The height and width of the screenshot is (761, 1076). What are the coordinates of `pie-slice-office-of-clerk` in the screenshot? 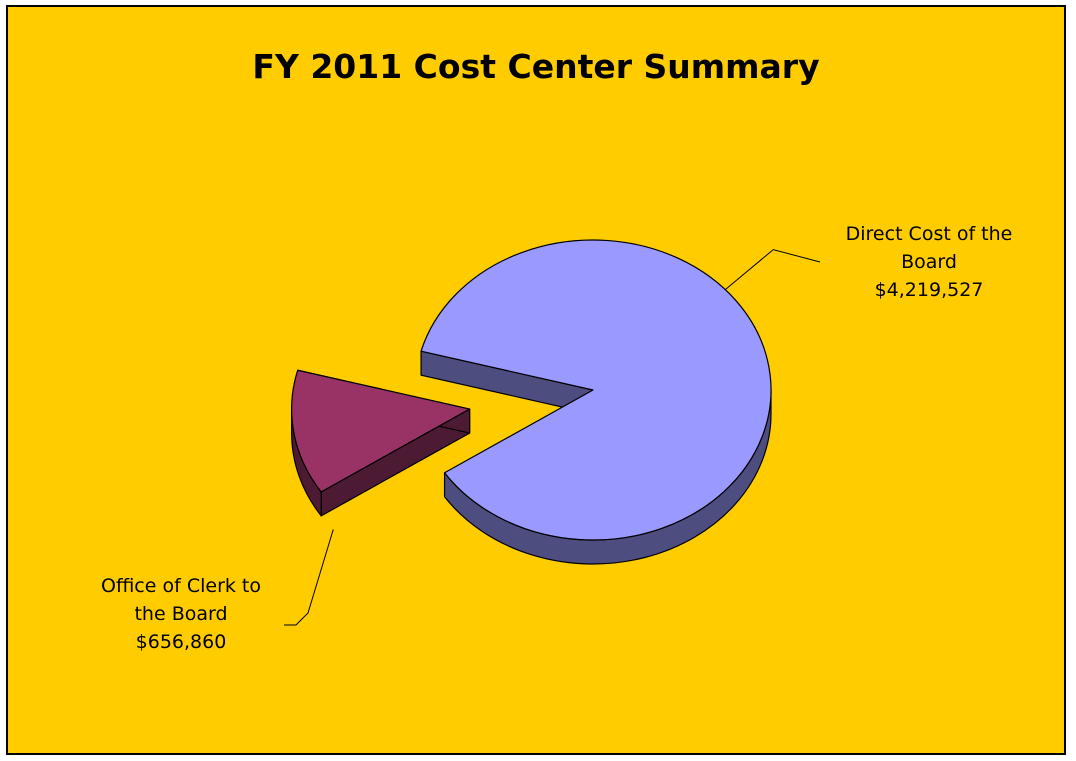 It's located at (381, 431).